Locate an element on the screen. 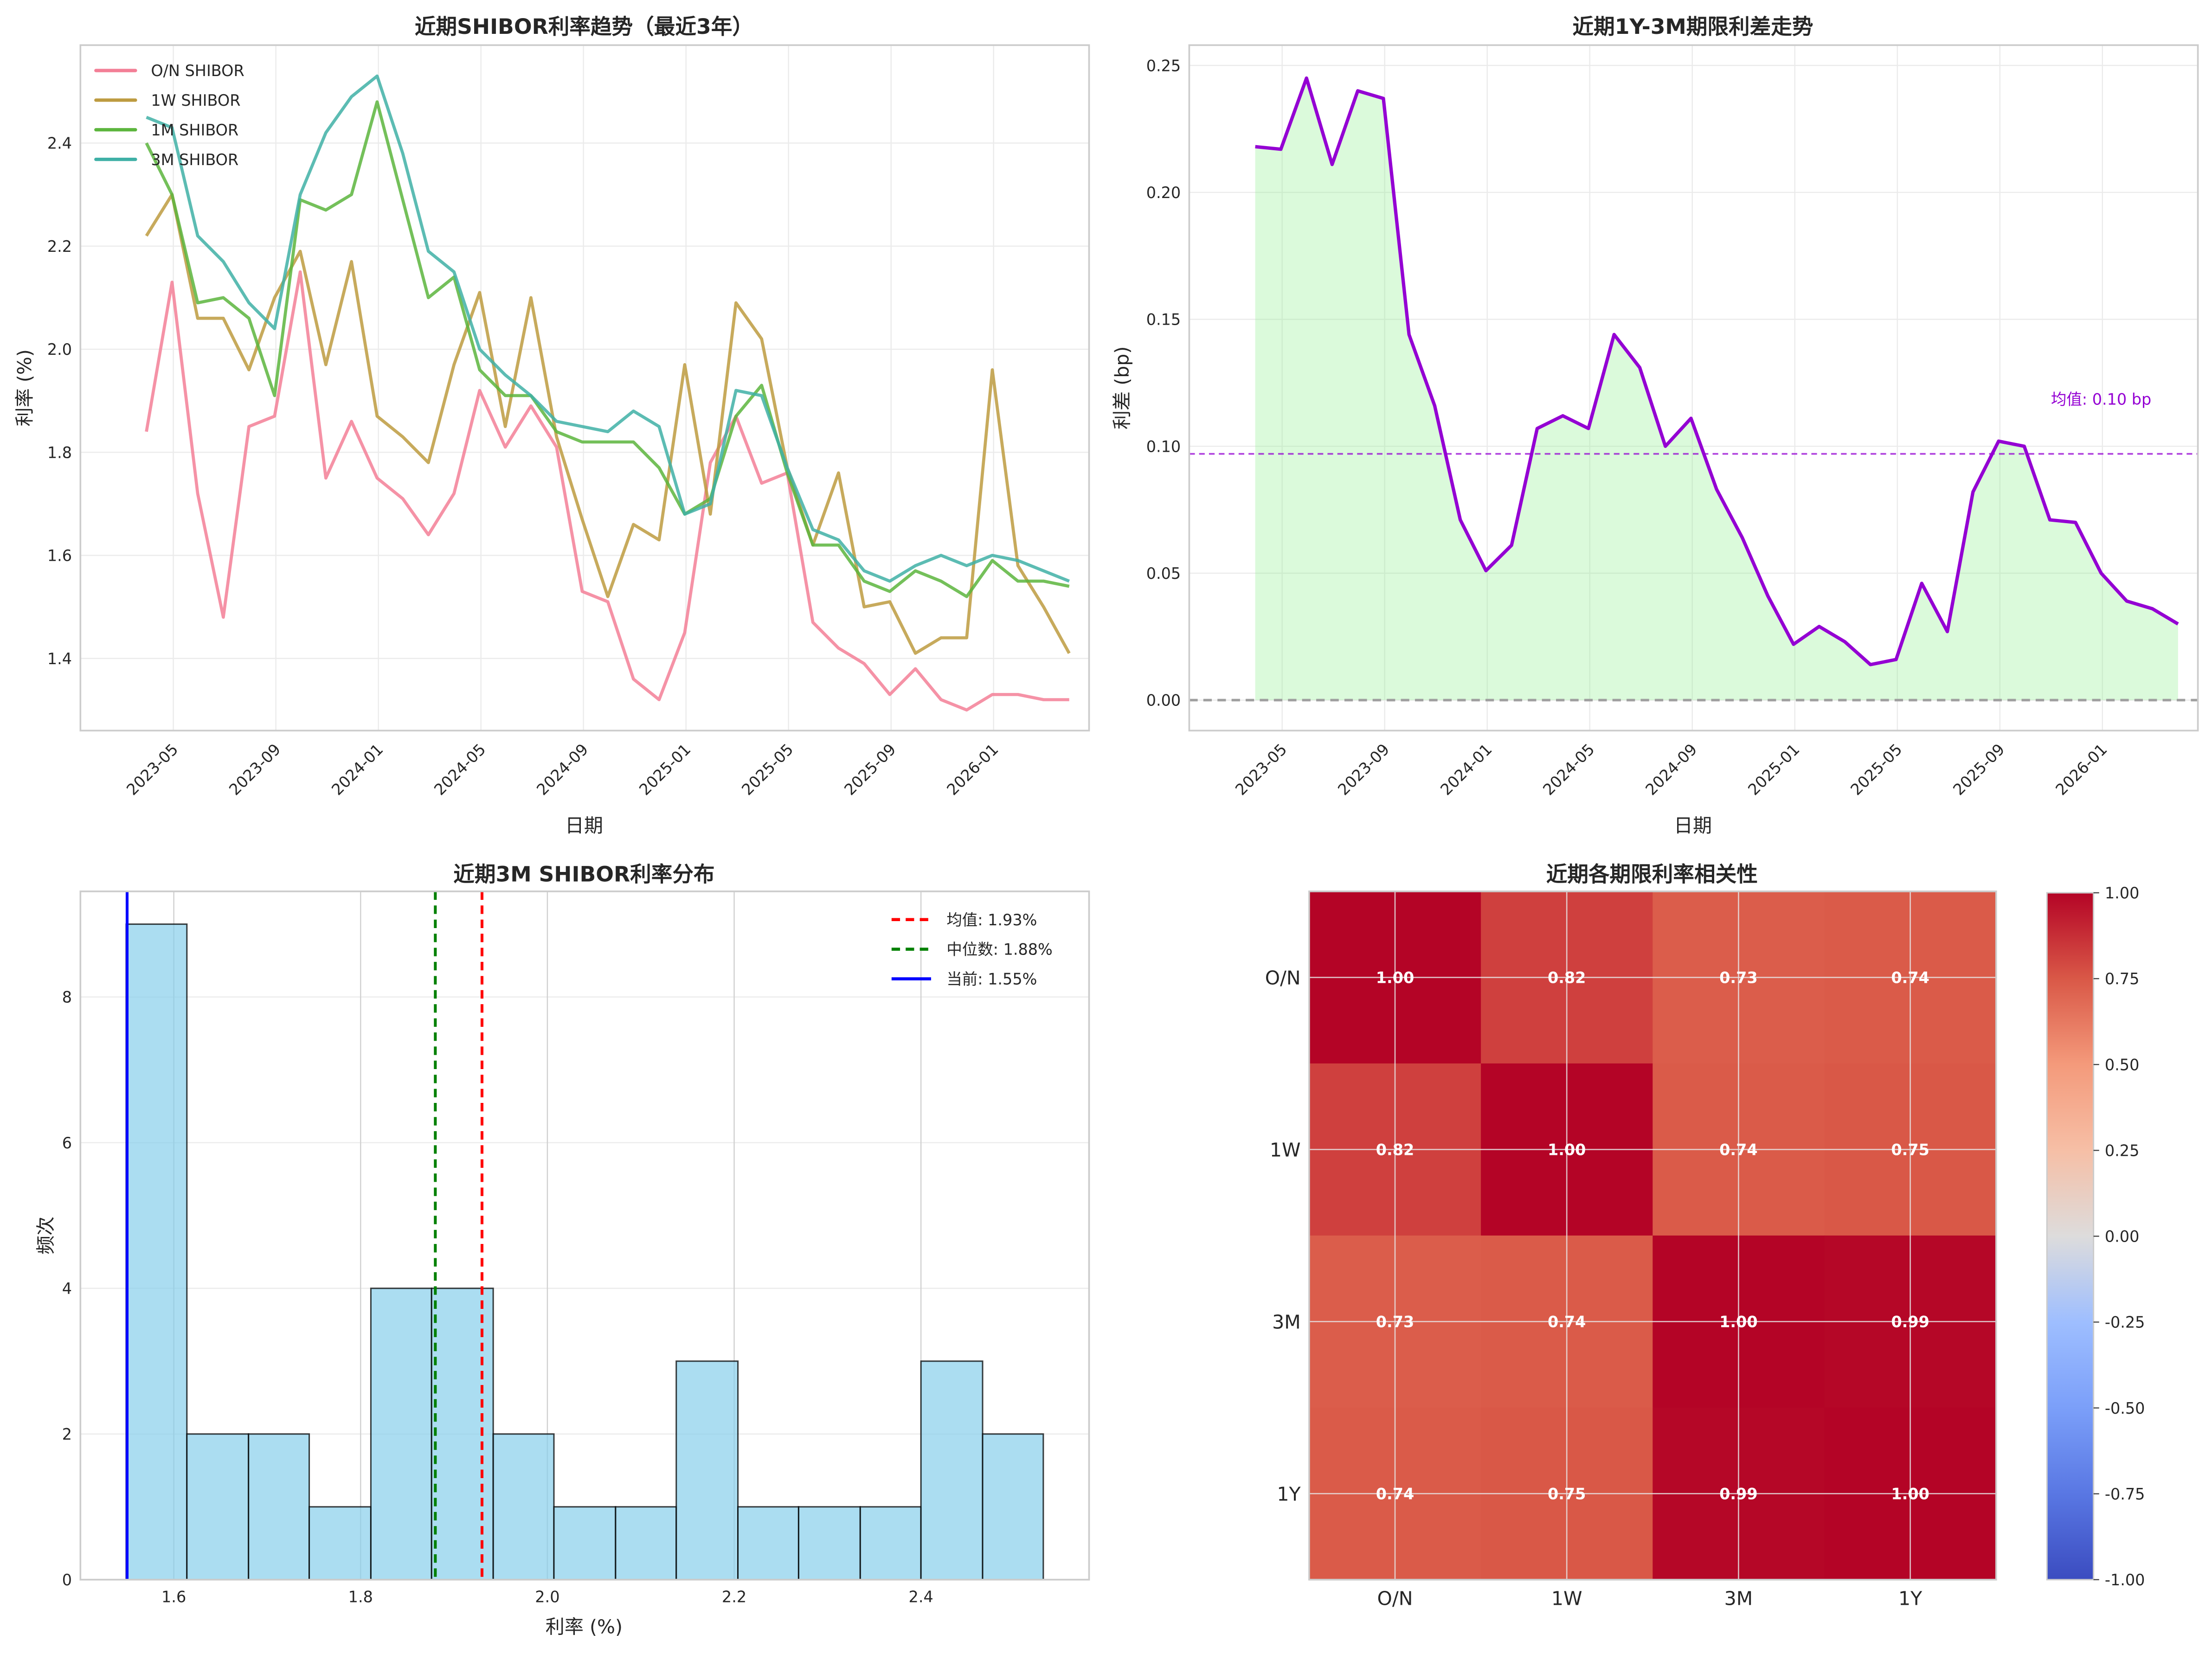 The width and height of the screenshot is (2212, 1653). correlation-heatmap-ticks: O/N 1W 3M 1Y O/N 1W 3M 1Y is located at coordinates (1594, 1289).